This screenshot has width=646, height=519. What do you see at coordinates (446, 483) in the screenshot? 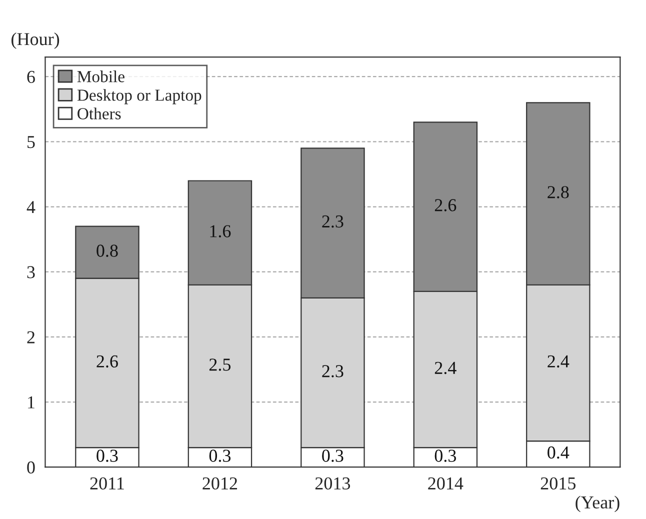
I see `x-tick-label: 2014` at bounding box center [446, 483].